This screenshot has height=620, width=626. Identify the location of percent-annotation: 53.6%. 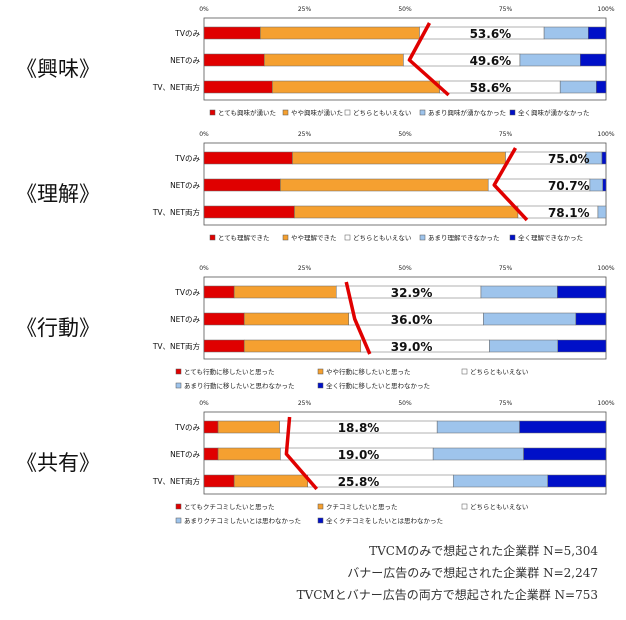
(491, 34).